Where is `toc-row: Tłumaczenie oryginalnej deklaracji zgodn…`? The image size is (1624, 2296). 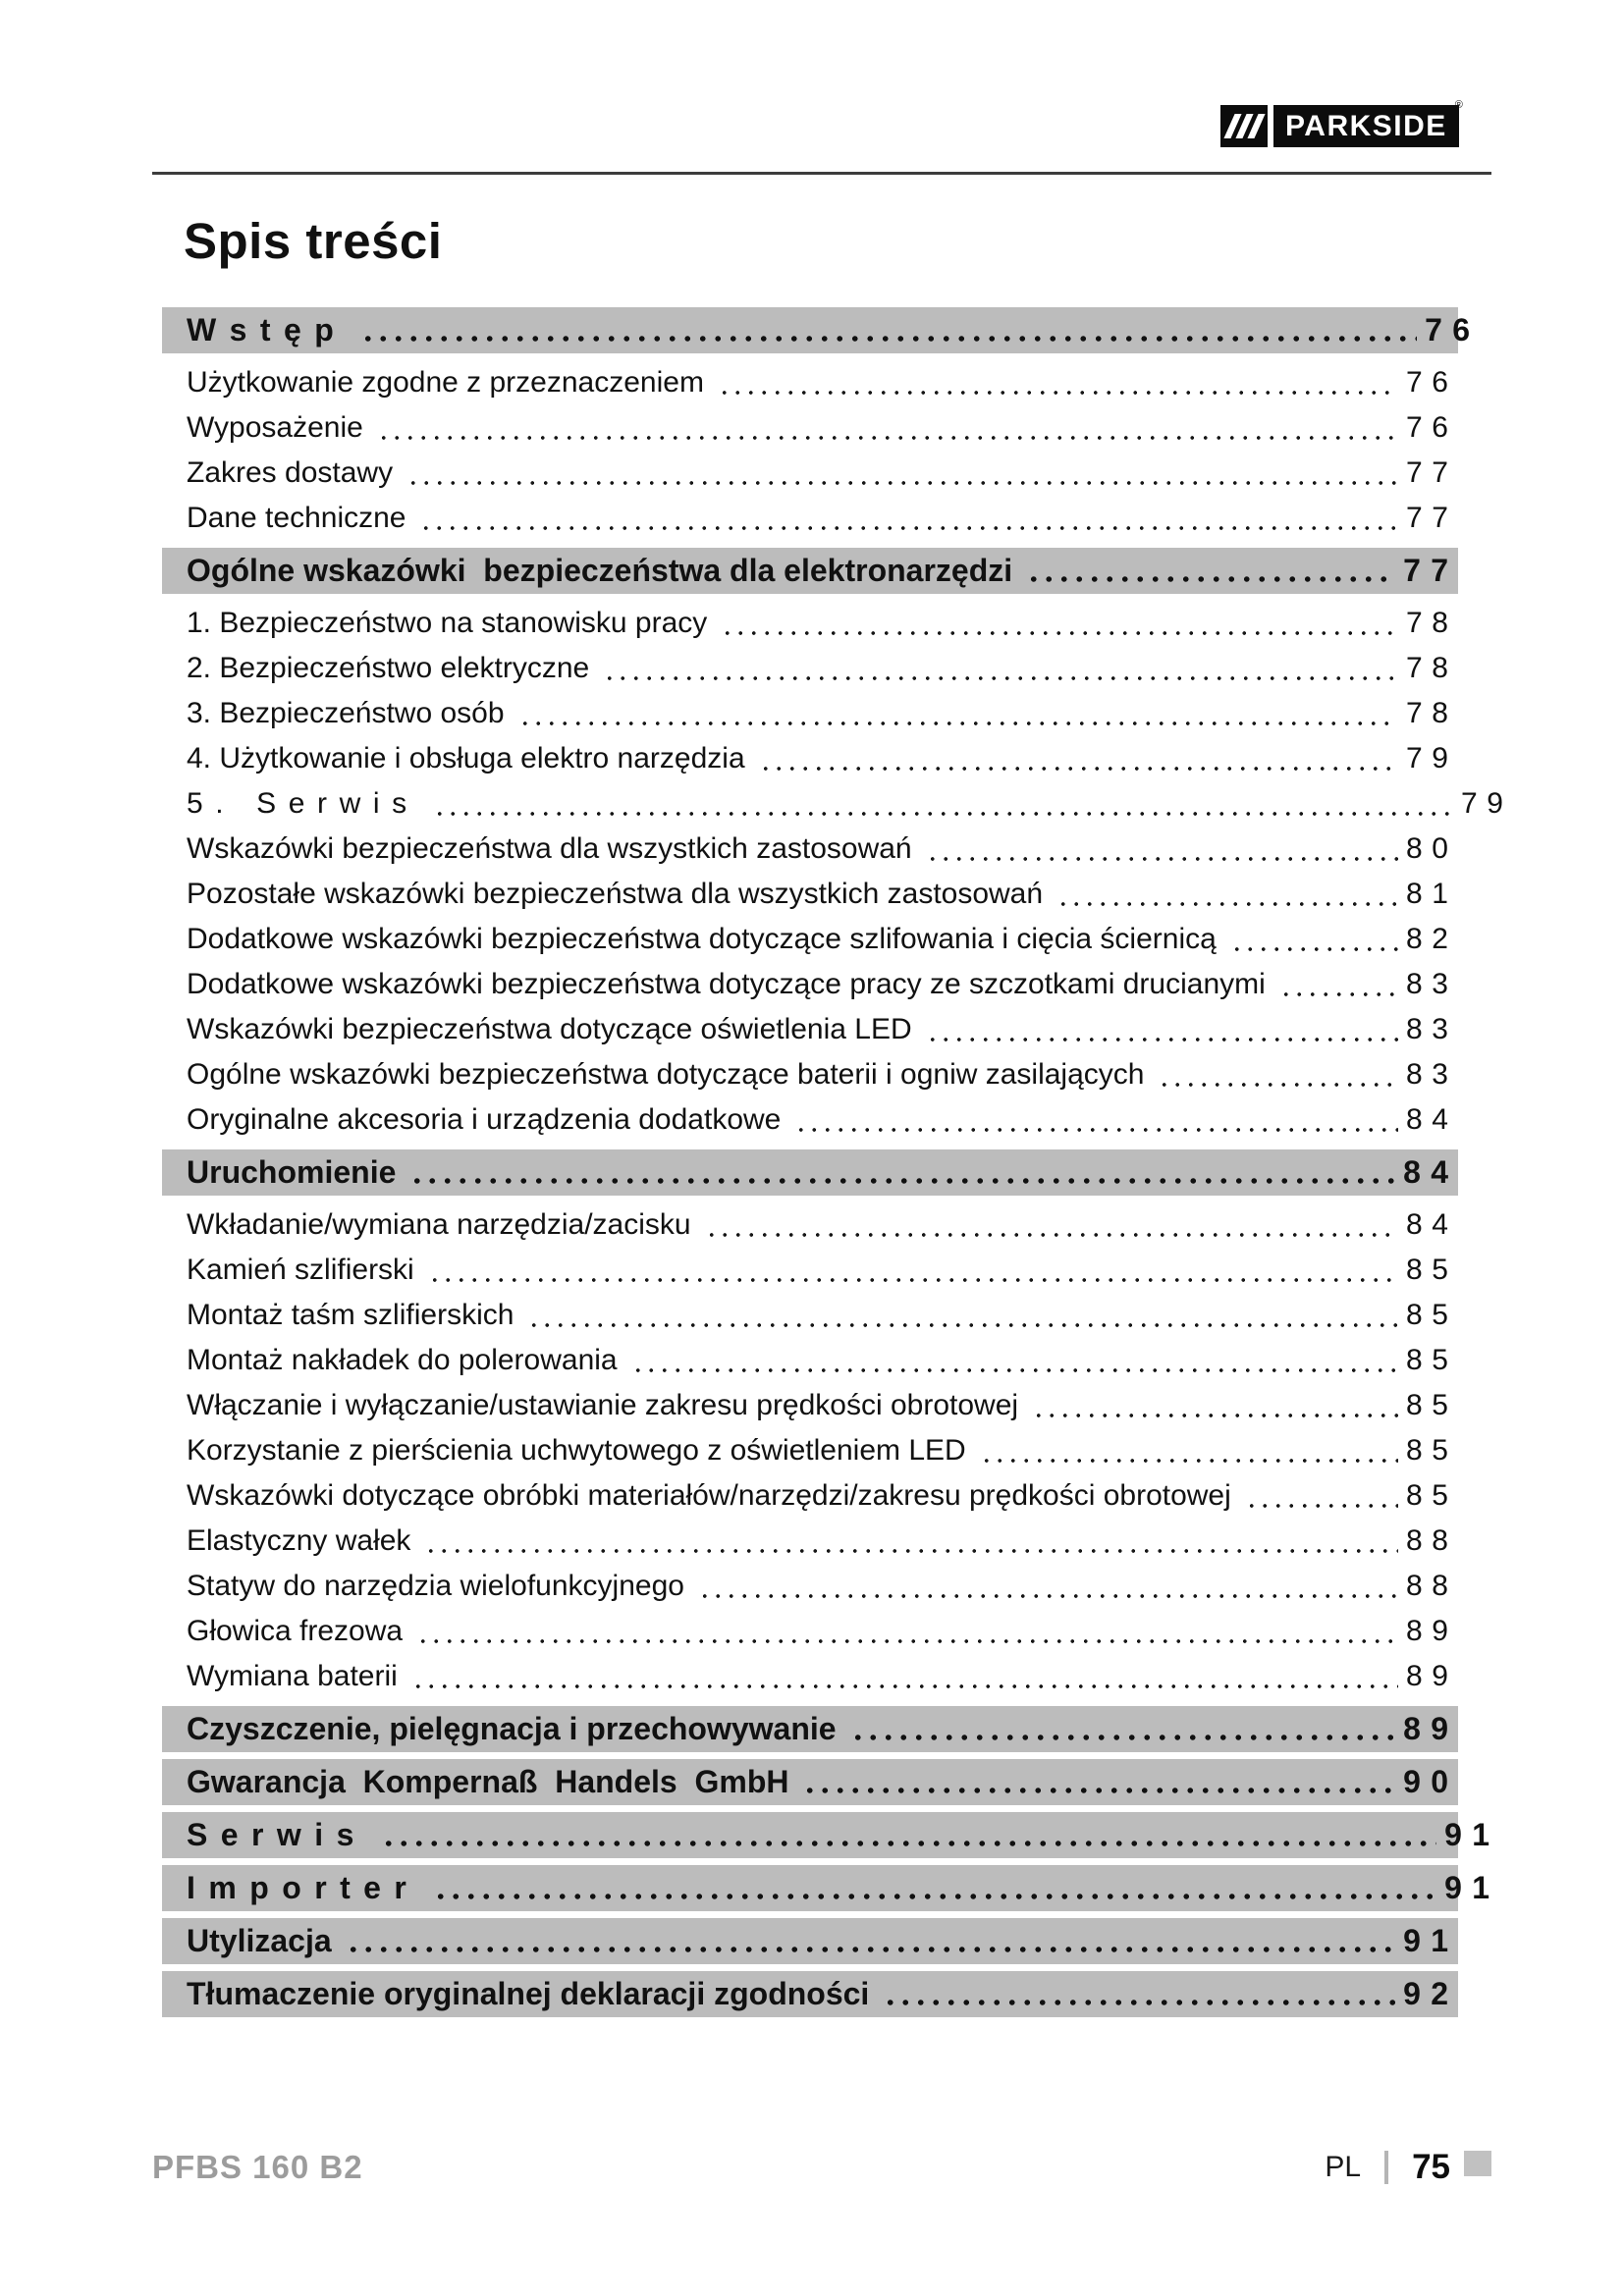
toc-row: Tłumaczenie oryginalnej deklaracji zgodn… is located at coordinates (810, 1994).